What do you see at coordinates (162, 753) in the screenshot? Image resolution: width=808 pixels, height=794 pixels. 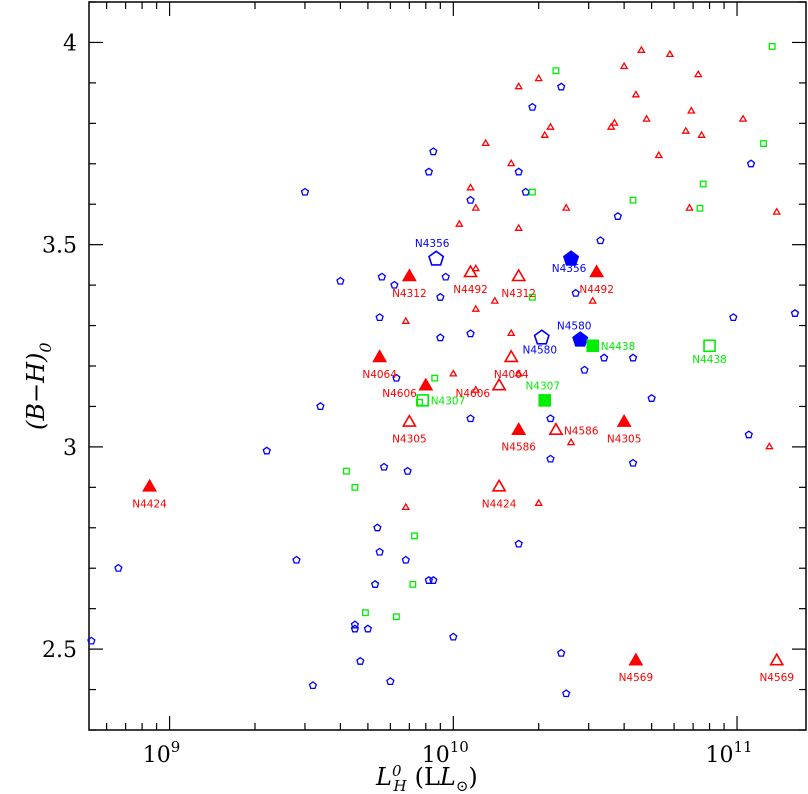 I see `x-tick-label: 109` at bounding box center [162, 753].